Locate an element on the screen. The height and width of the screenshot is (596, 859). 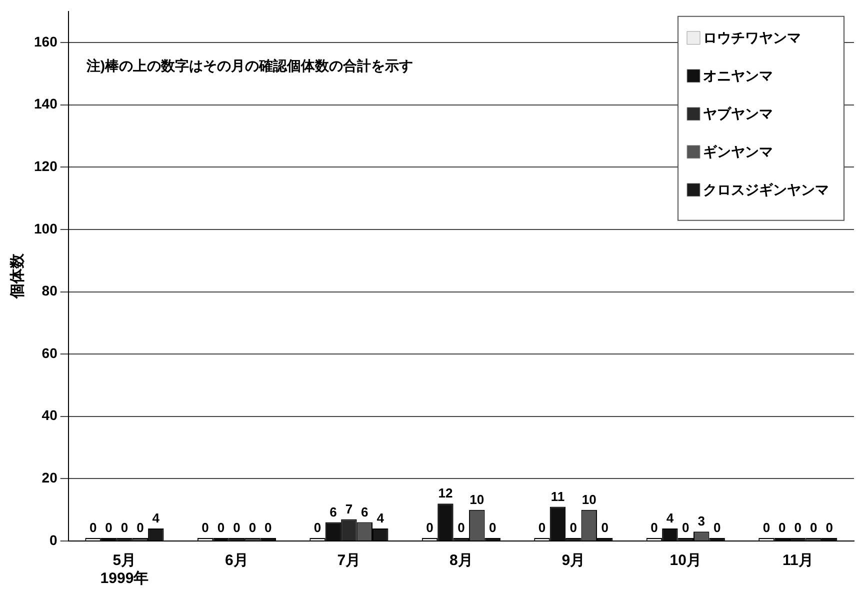
y-axis-title: 個体数 is located at coordinates (17, 276).